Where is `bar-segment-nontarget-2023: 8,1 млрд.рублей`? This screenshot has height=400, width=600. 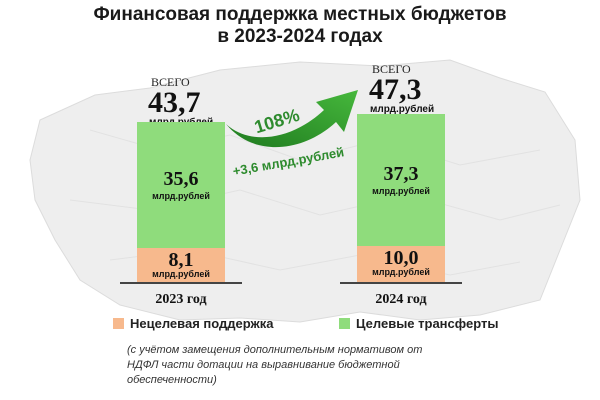 bar-segment-nontarget-2023: 8,1 млрд.рублей is located at coordinates (181, 264).